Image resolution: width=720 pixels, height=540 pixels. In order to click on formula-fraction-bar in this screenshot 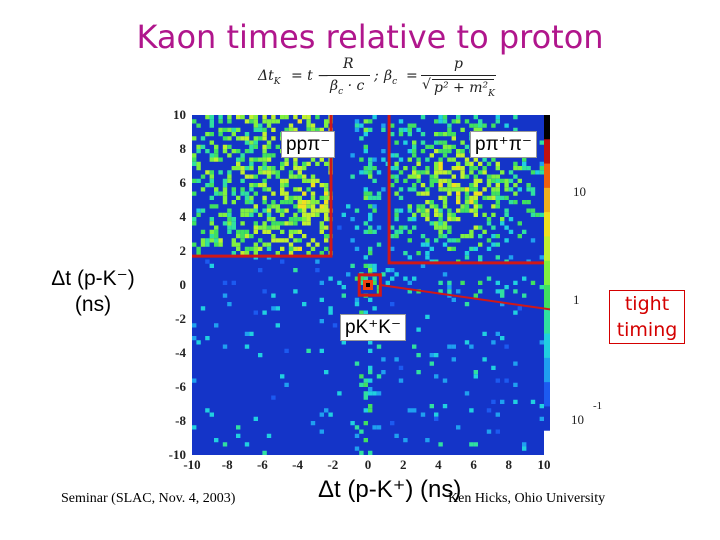, I will do `click(348, 75)`.